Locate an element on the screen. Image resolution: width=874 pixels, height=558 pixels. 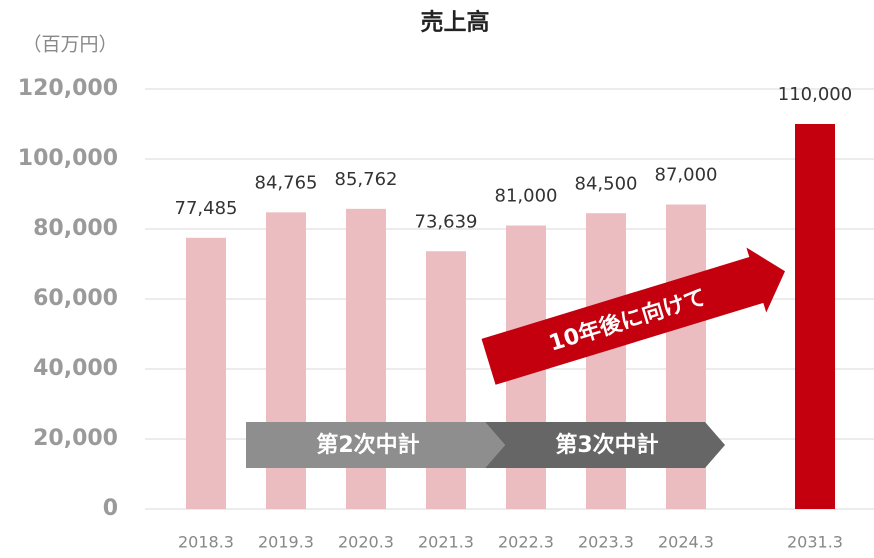
x-tick-label: 2020.3 is located at coordinates (366, 542).